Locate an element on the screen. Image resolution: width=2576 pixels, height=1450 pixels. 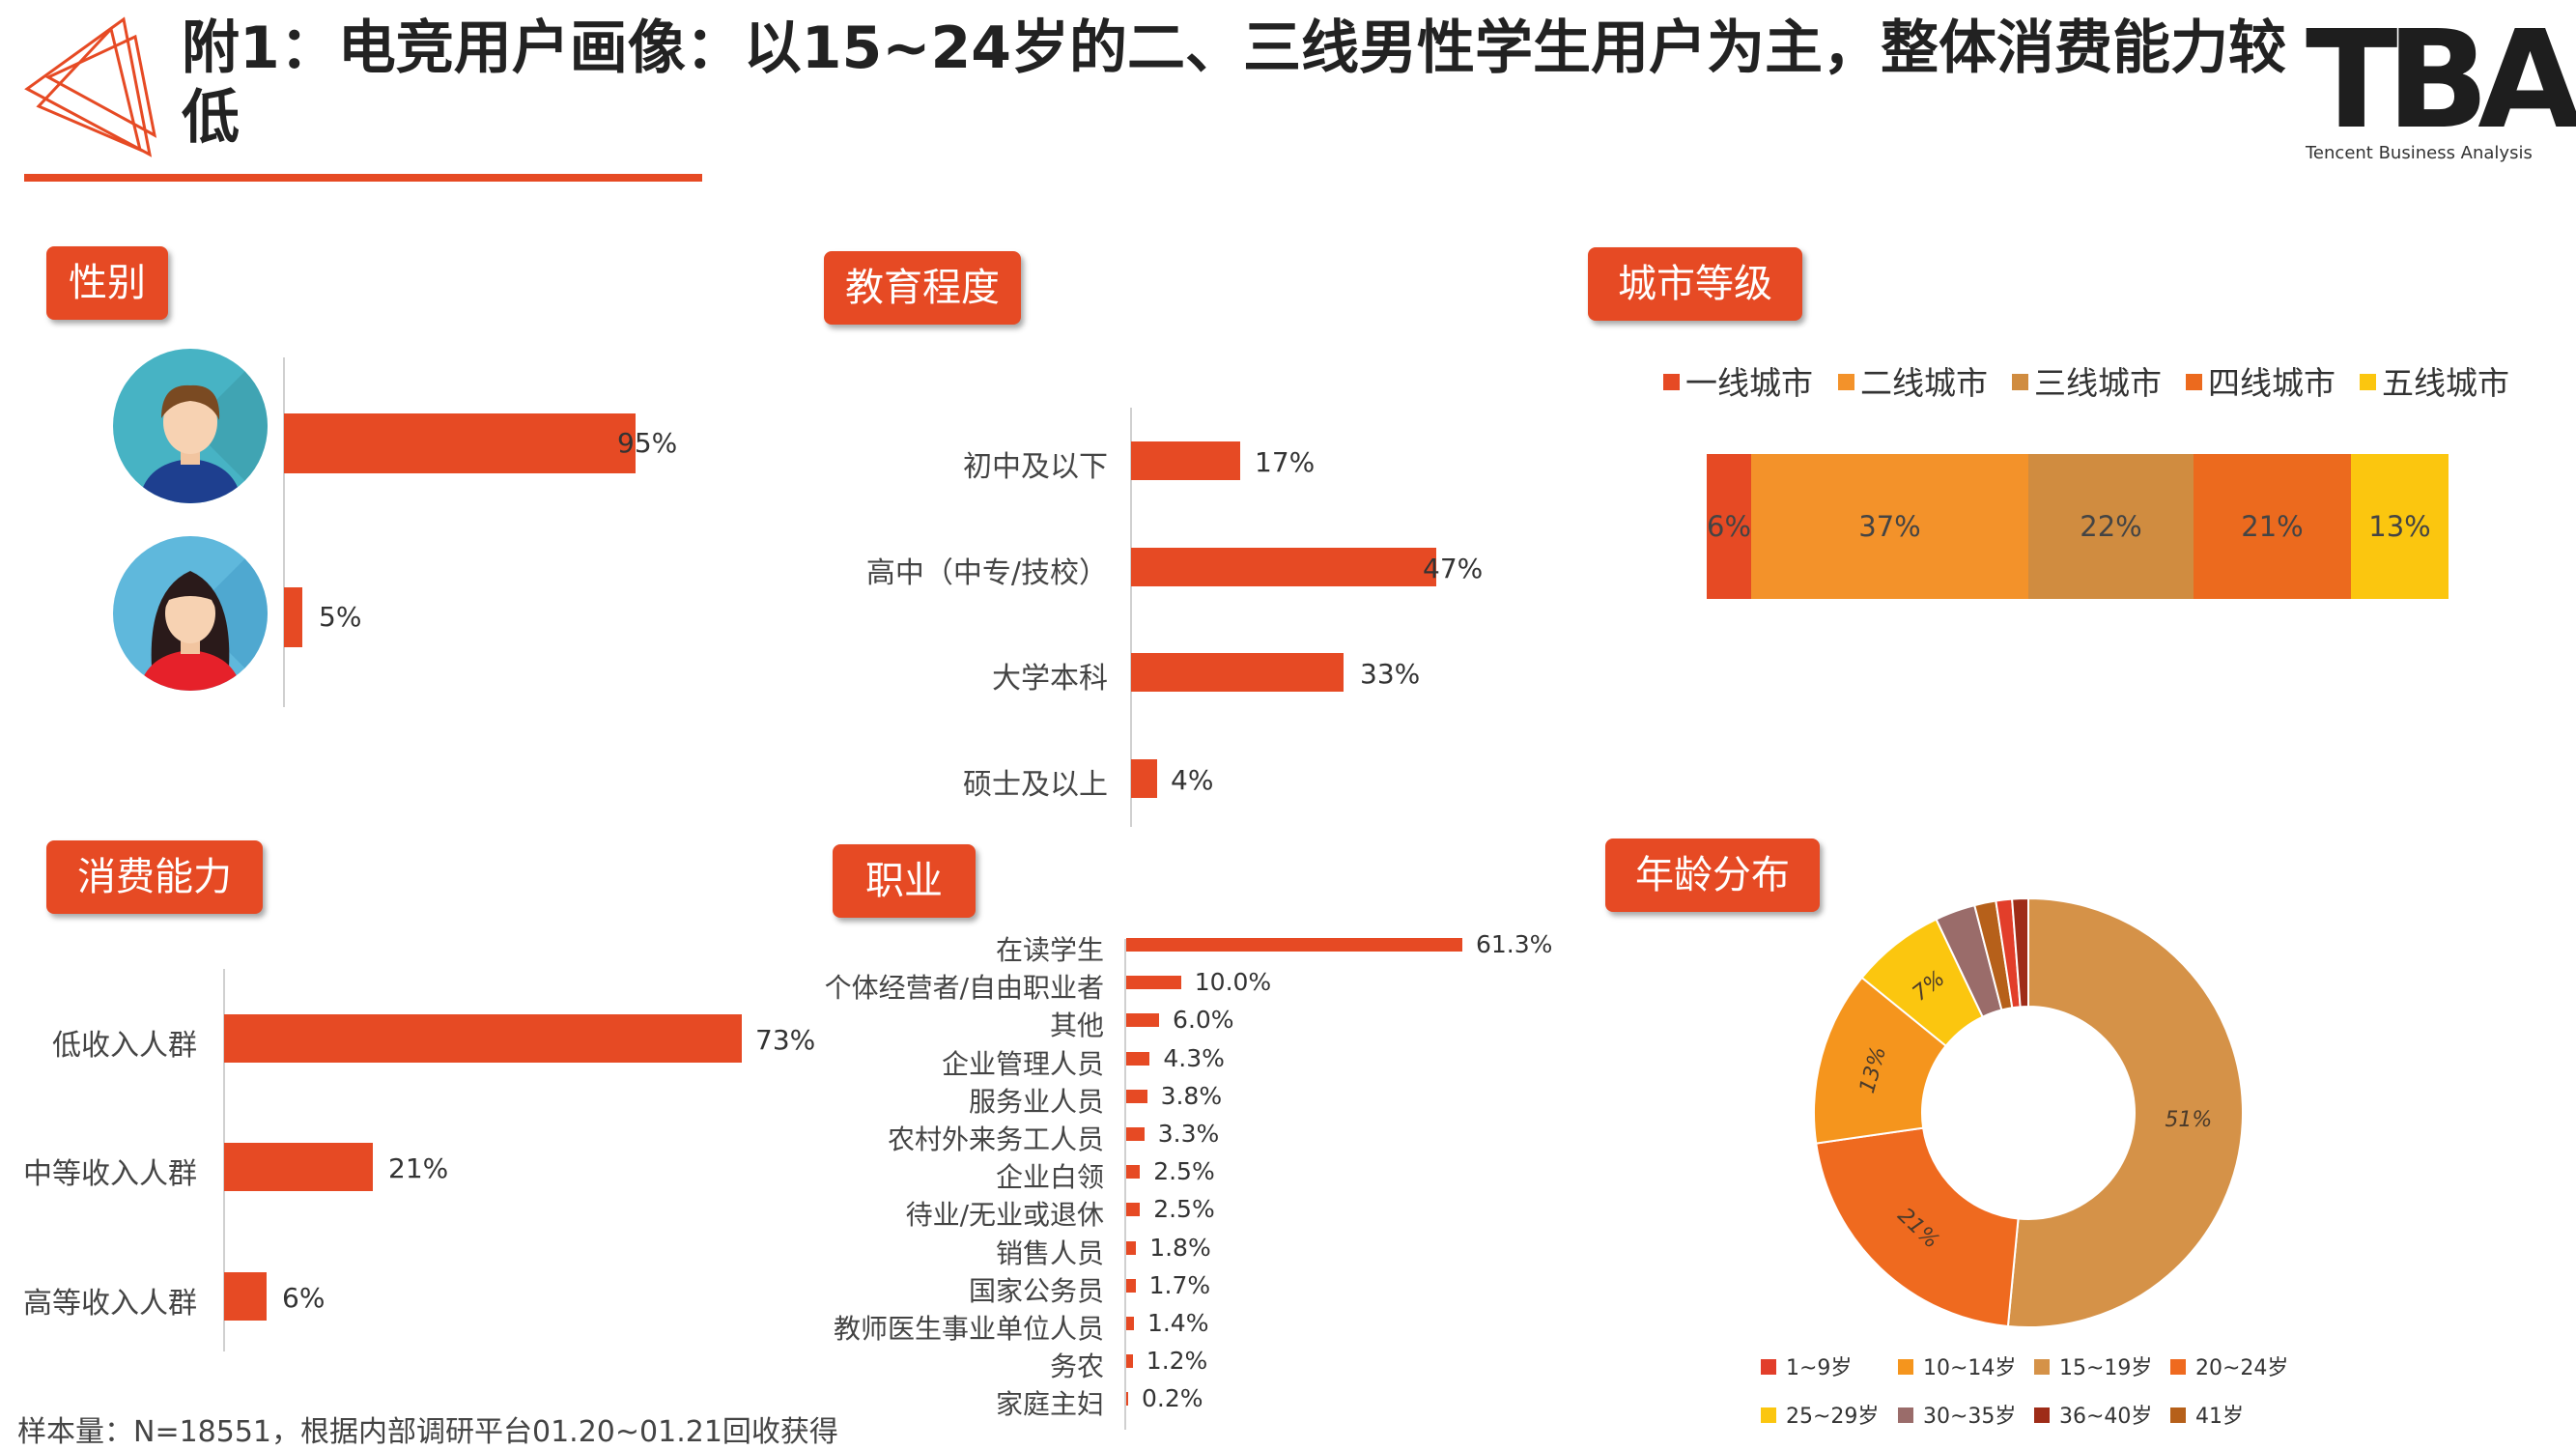
occupation-category-label: 家庭主妇 is located at coordinates (1049, 1405).